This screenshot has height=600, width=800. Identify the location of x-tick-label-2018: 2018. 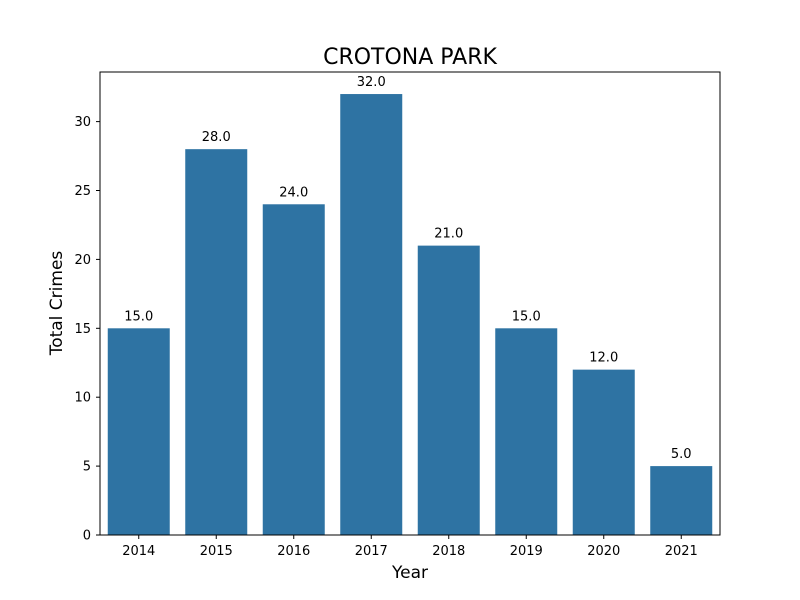
(448, 551).